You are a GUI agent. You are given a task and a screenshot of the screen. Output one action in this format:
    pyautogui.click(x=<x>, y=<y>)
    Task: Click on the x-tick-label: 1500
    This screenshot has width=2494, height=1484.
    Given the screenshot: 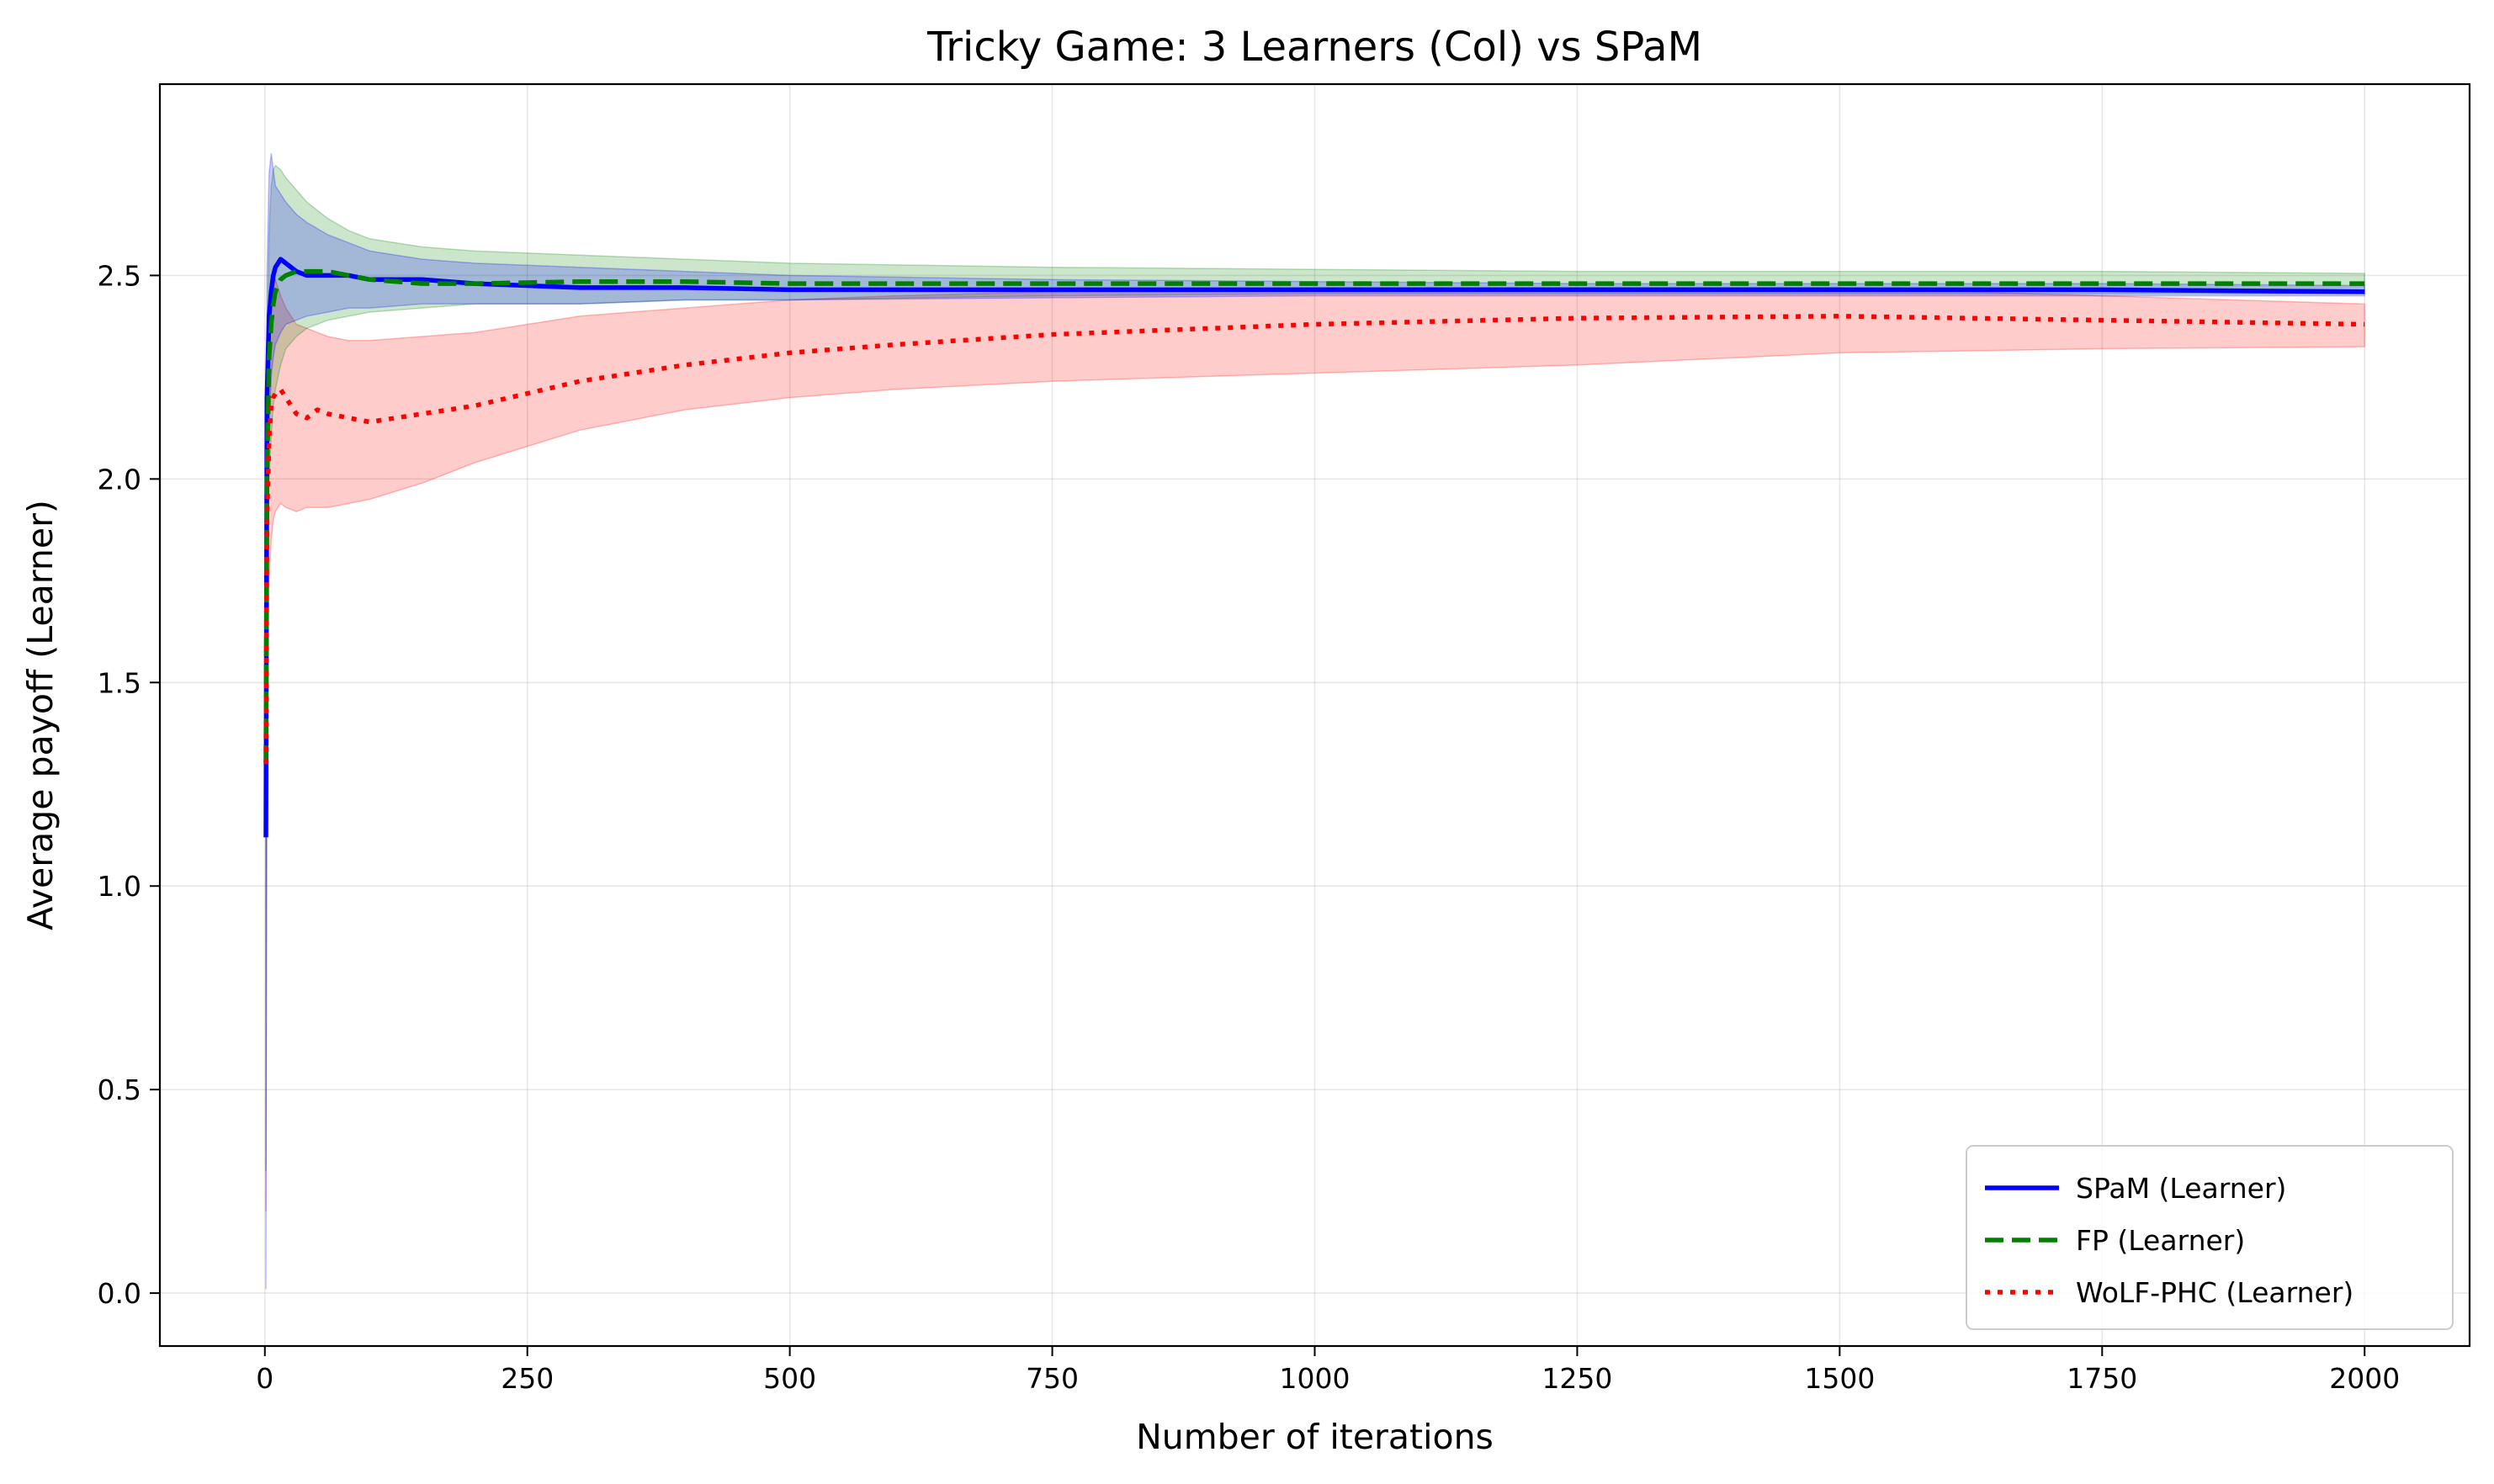 What is the action you would take?
    pyautogui.click(x=1839, y=1378)
    